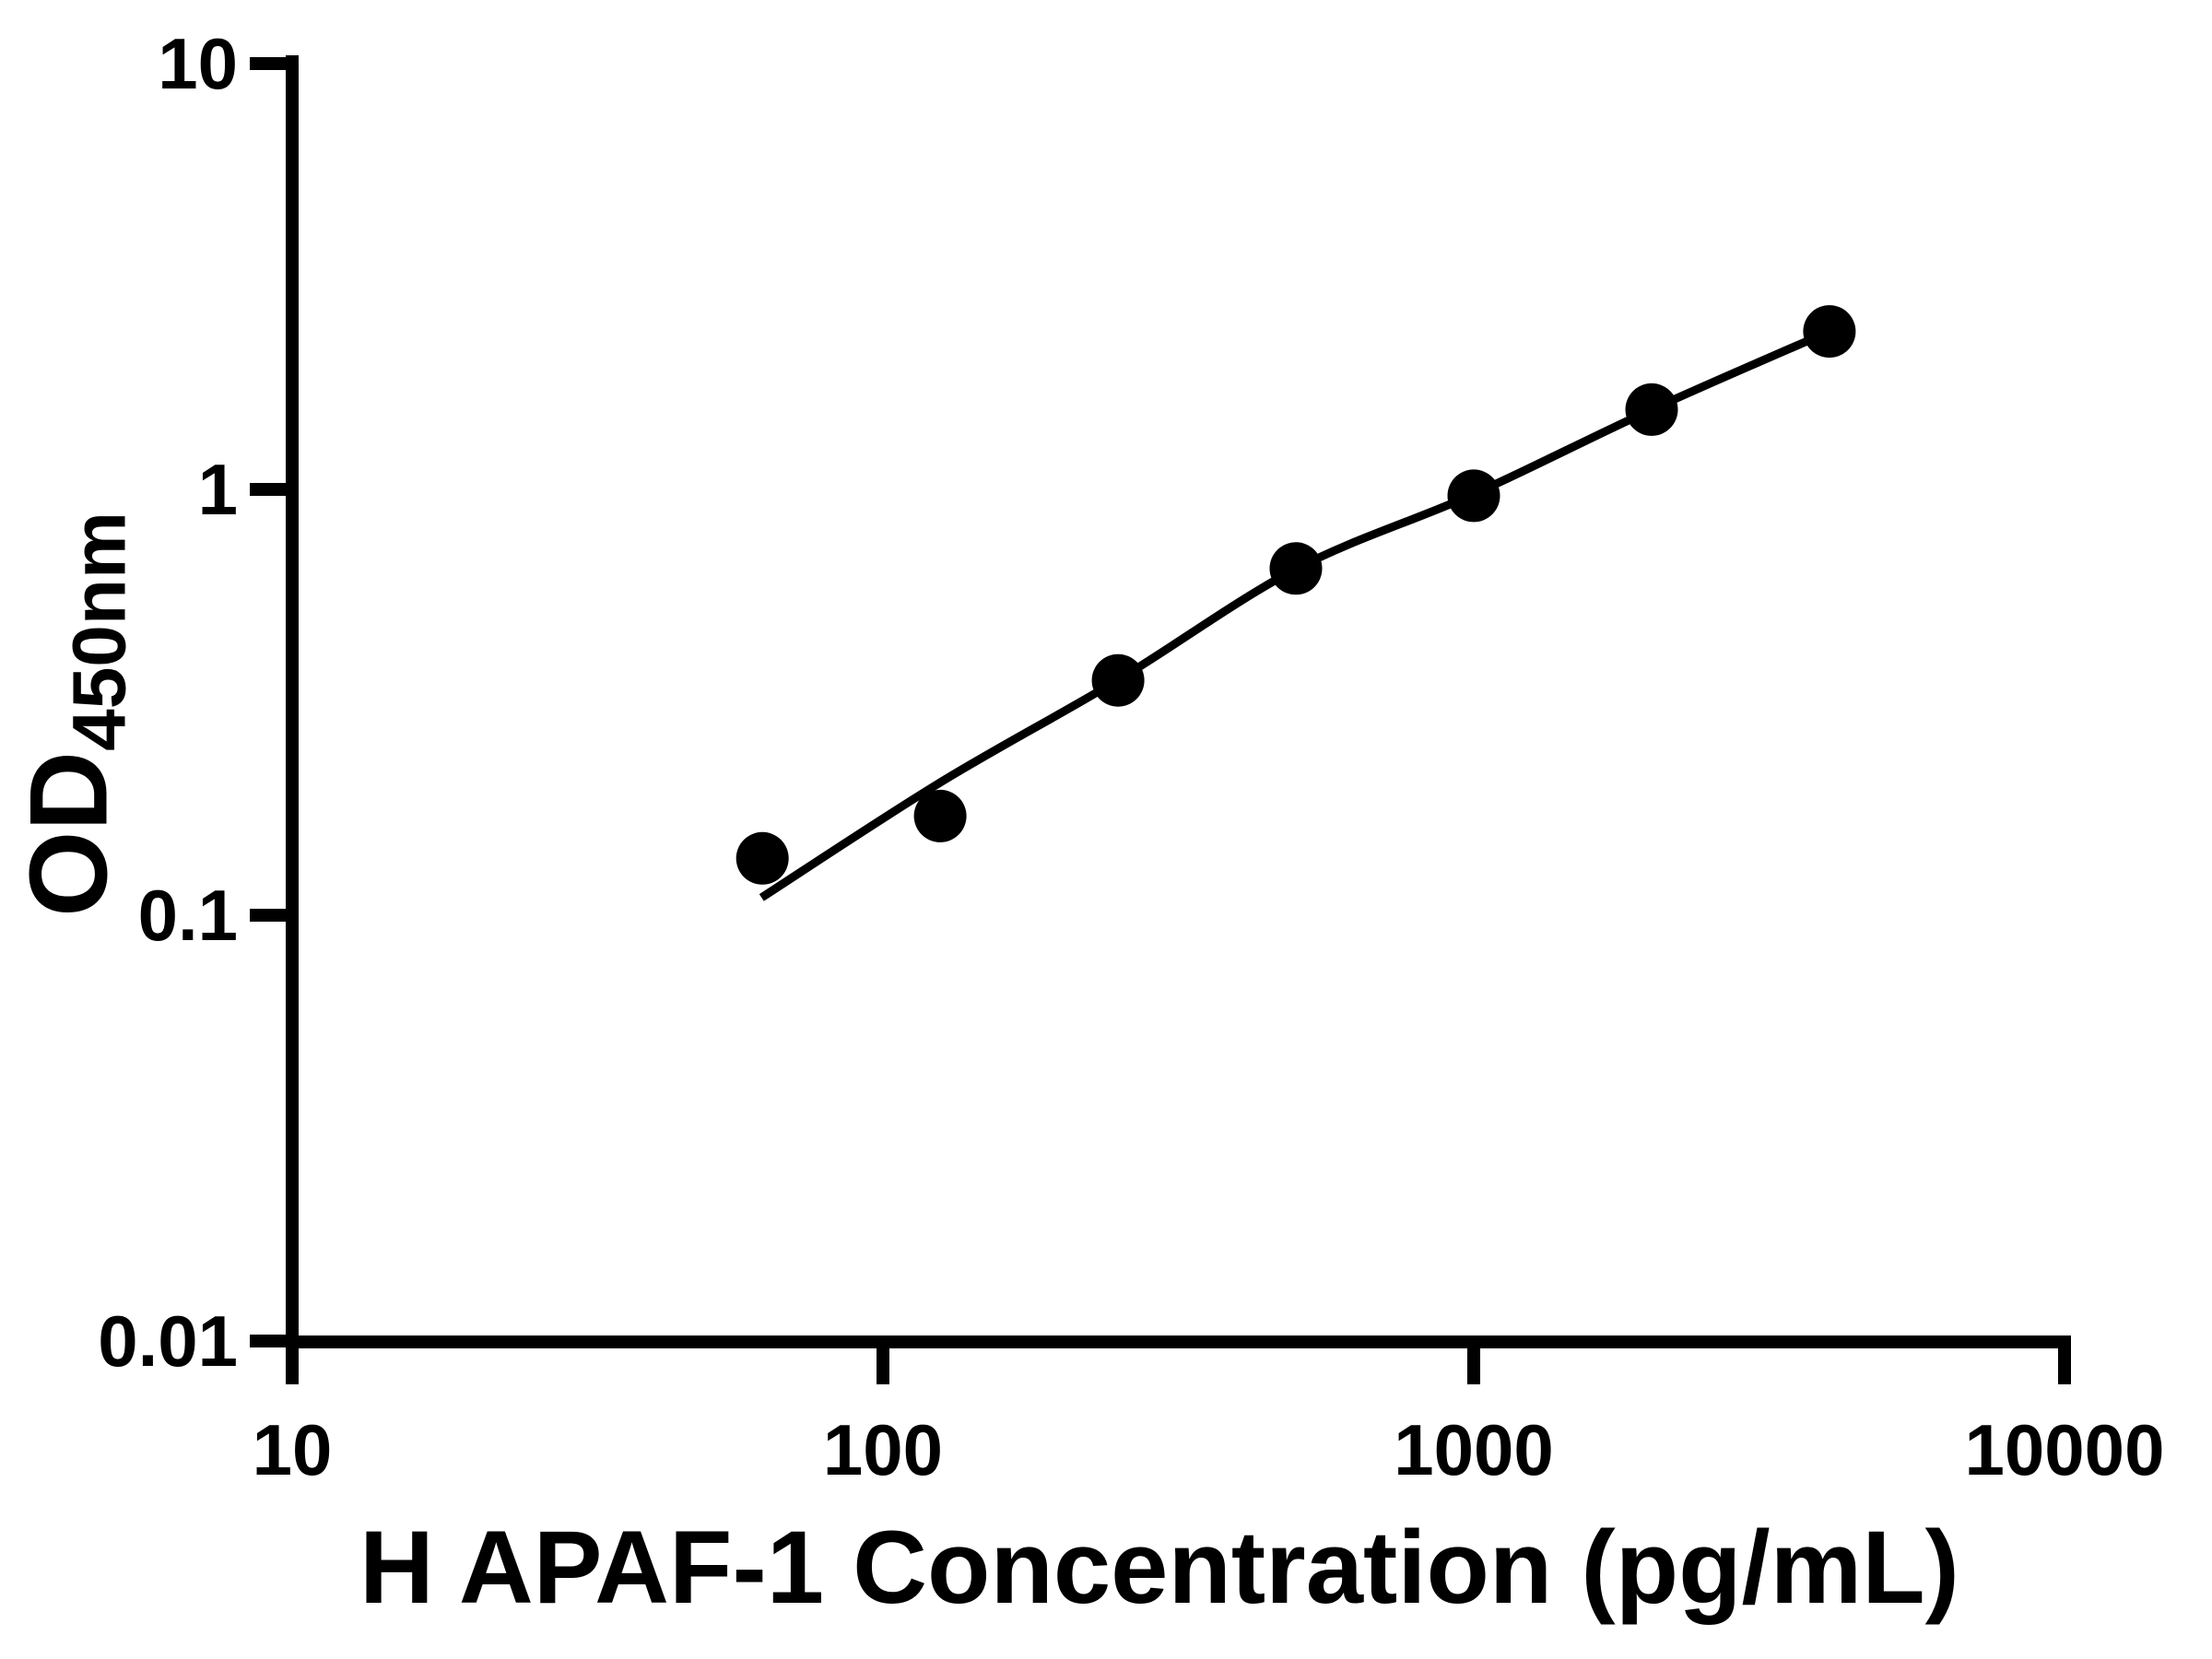 The height and width of the screenshot is (1659, 2212). I want to click on y-tick-label: 0.1, so click(188, 915).